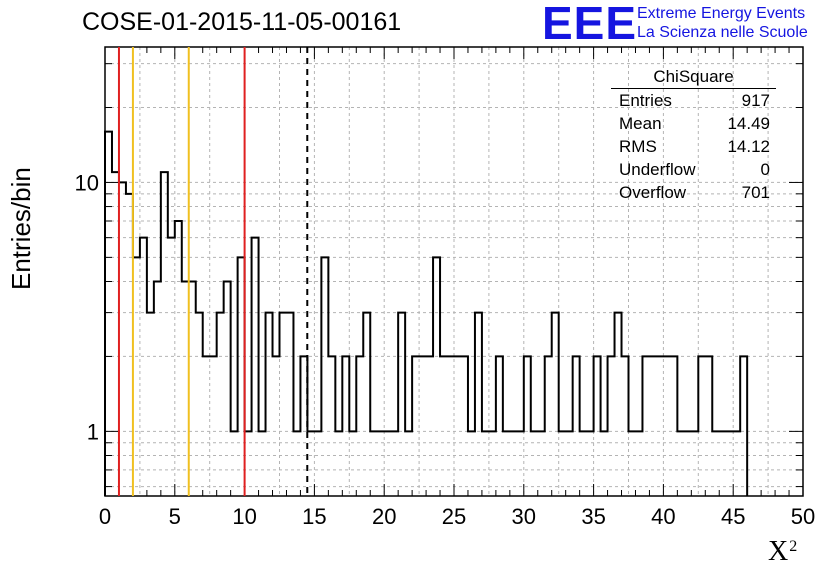  What do you see at coordinates (244, 516) in the screenshot?
I see `x-tick-label: 10` at bounding box center [244, 516].